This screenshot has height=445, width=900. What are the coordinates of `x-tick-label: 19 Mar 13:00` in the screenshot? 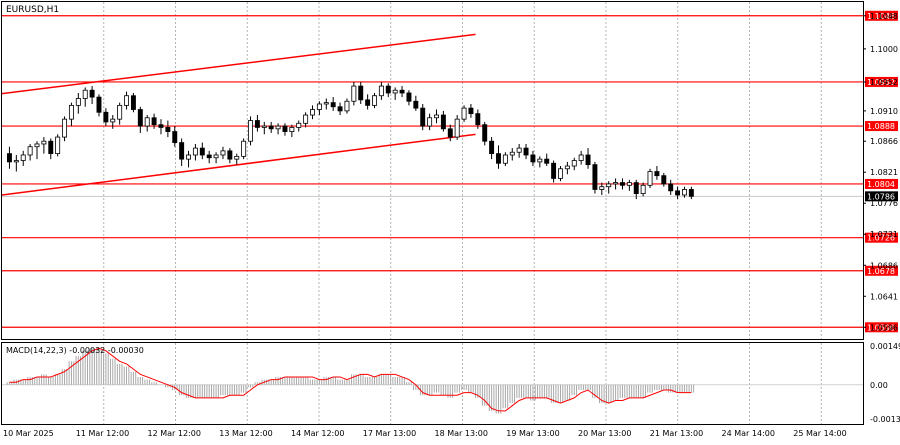 It's located at (532, 433).